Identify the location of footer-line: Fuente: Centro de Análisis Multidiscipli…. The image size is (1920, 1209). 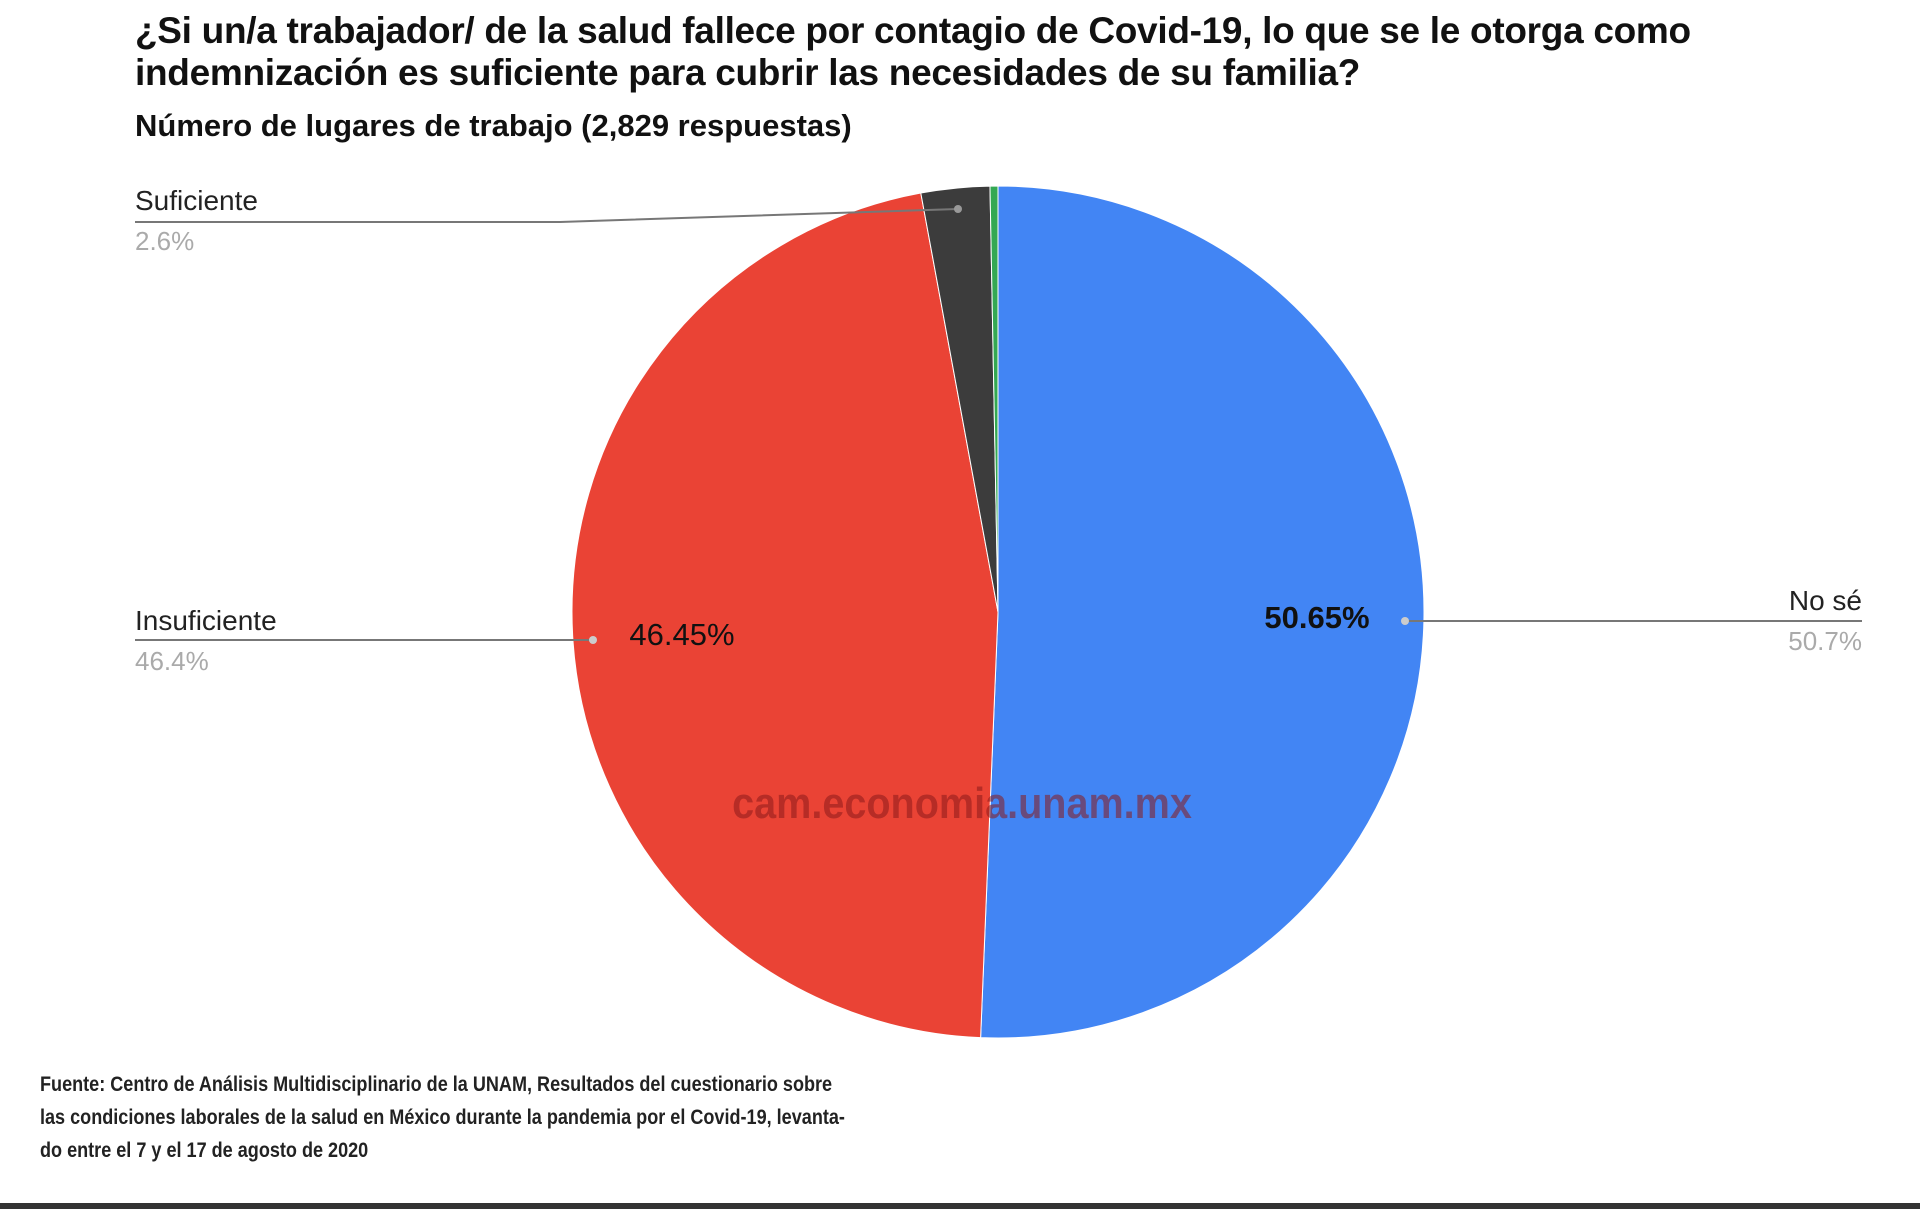
(436, 1084).